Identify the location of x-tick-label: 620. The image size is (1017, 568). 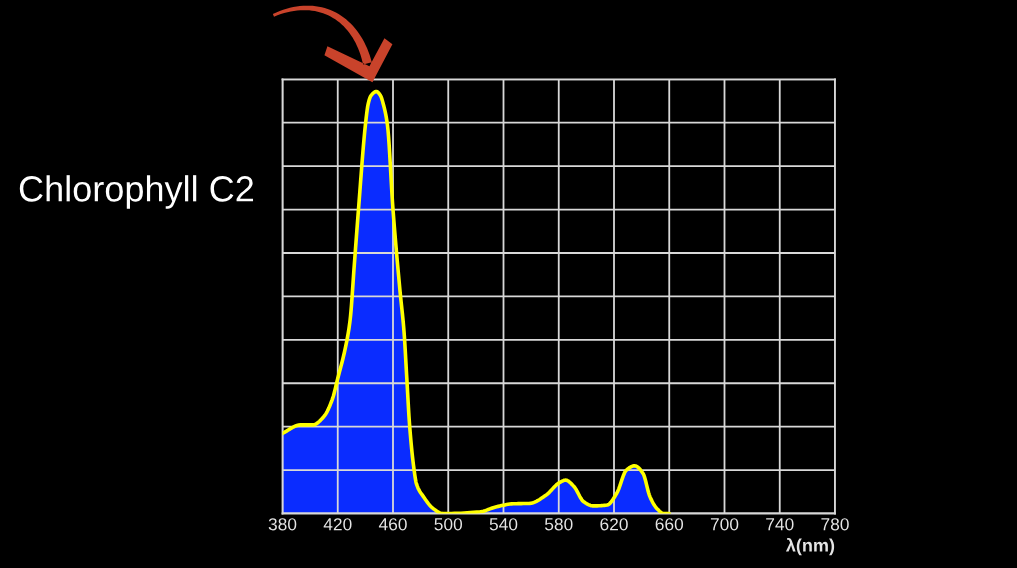
(614, 524).